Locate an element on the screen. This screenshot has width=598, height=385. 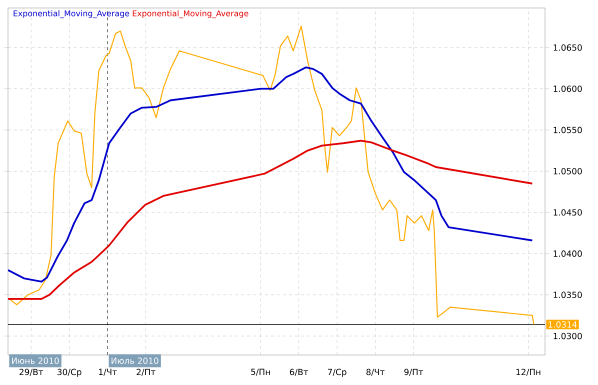
y-tick-label: 1.0450 is located at coordinates (568, 212).